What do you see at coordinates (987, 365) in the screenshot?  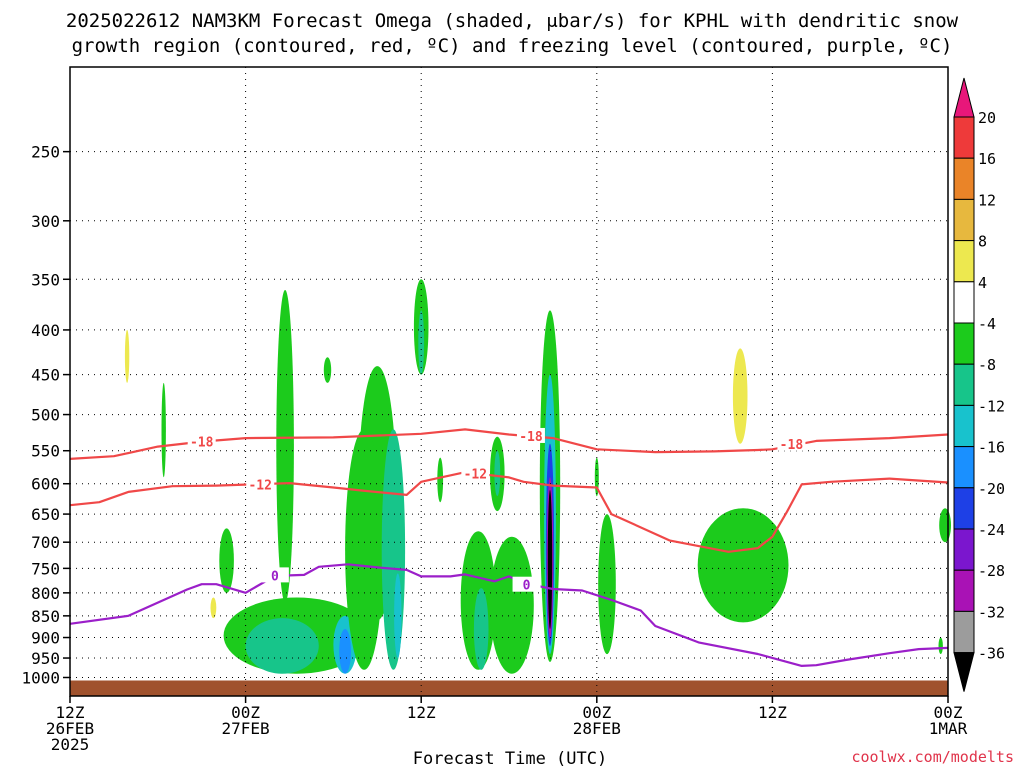 I see `colorbar-label-6: -8` at bounding box center [987, 365].